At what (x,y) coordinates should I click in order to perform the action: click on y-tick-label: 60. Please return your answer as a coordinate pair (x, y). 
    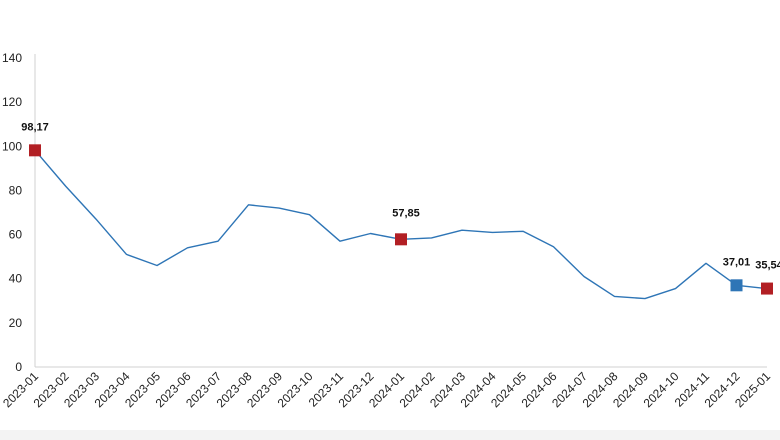
    Looking at the image, I should click on (16, 235).